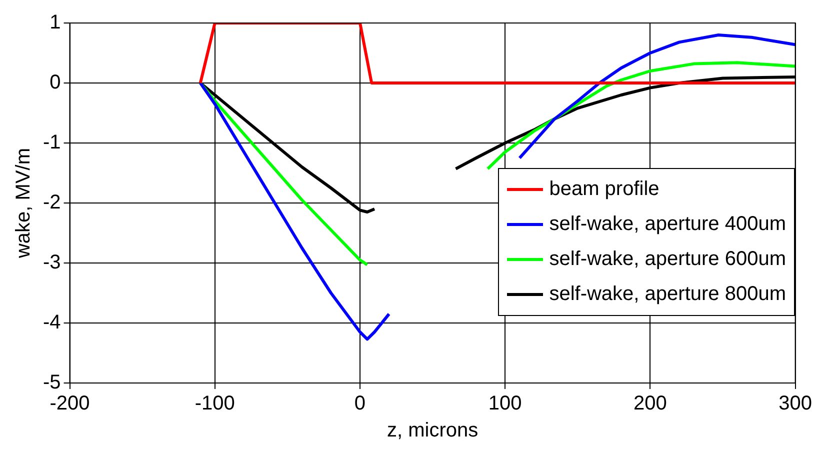  What do you see at coordinates (51, 263) in the screenshot?
I see `y-tick-label: -3` at bounding box center [51, 263].